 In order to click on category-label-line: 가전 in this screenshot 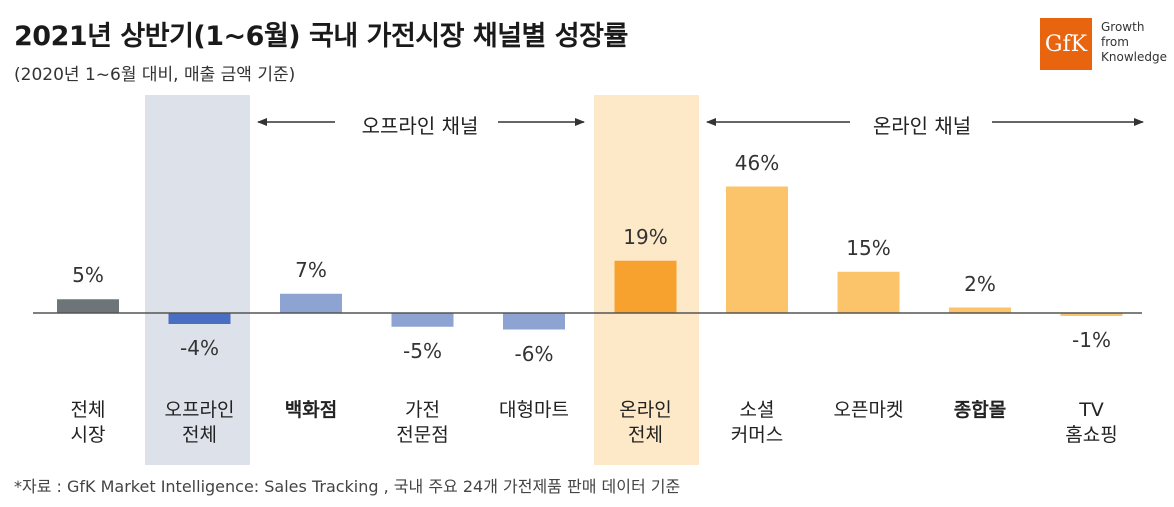, I will do `click(422, 410)`.